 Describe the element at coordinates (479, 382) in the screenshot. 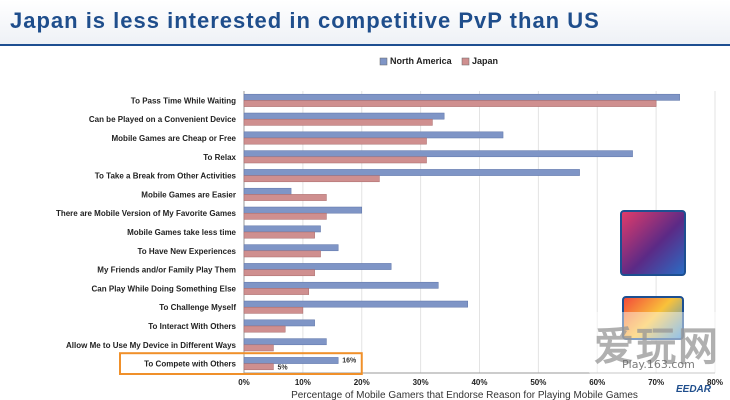

I see `x-tick-label: 40%` at that location.